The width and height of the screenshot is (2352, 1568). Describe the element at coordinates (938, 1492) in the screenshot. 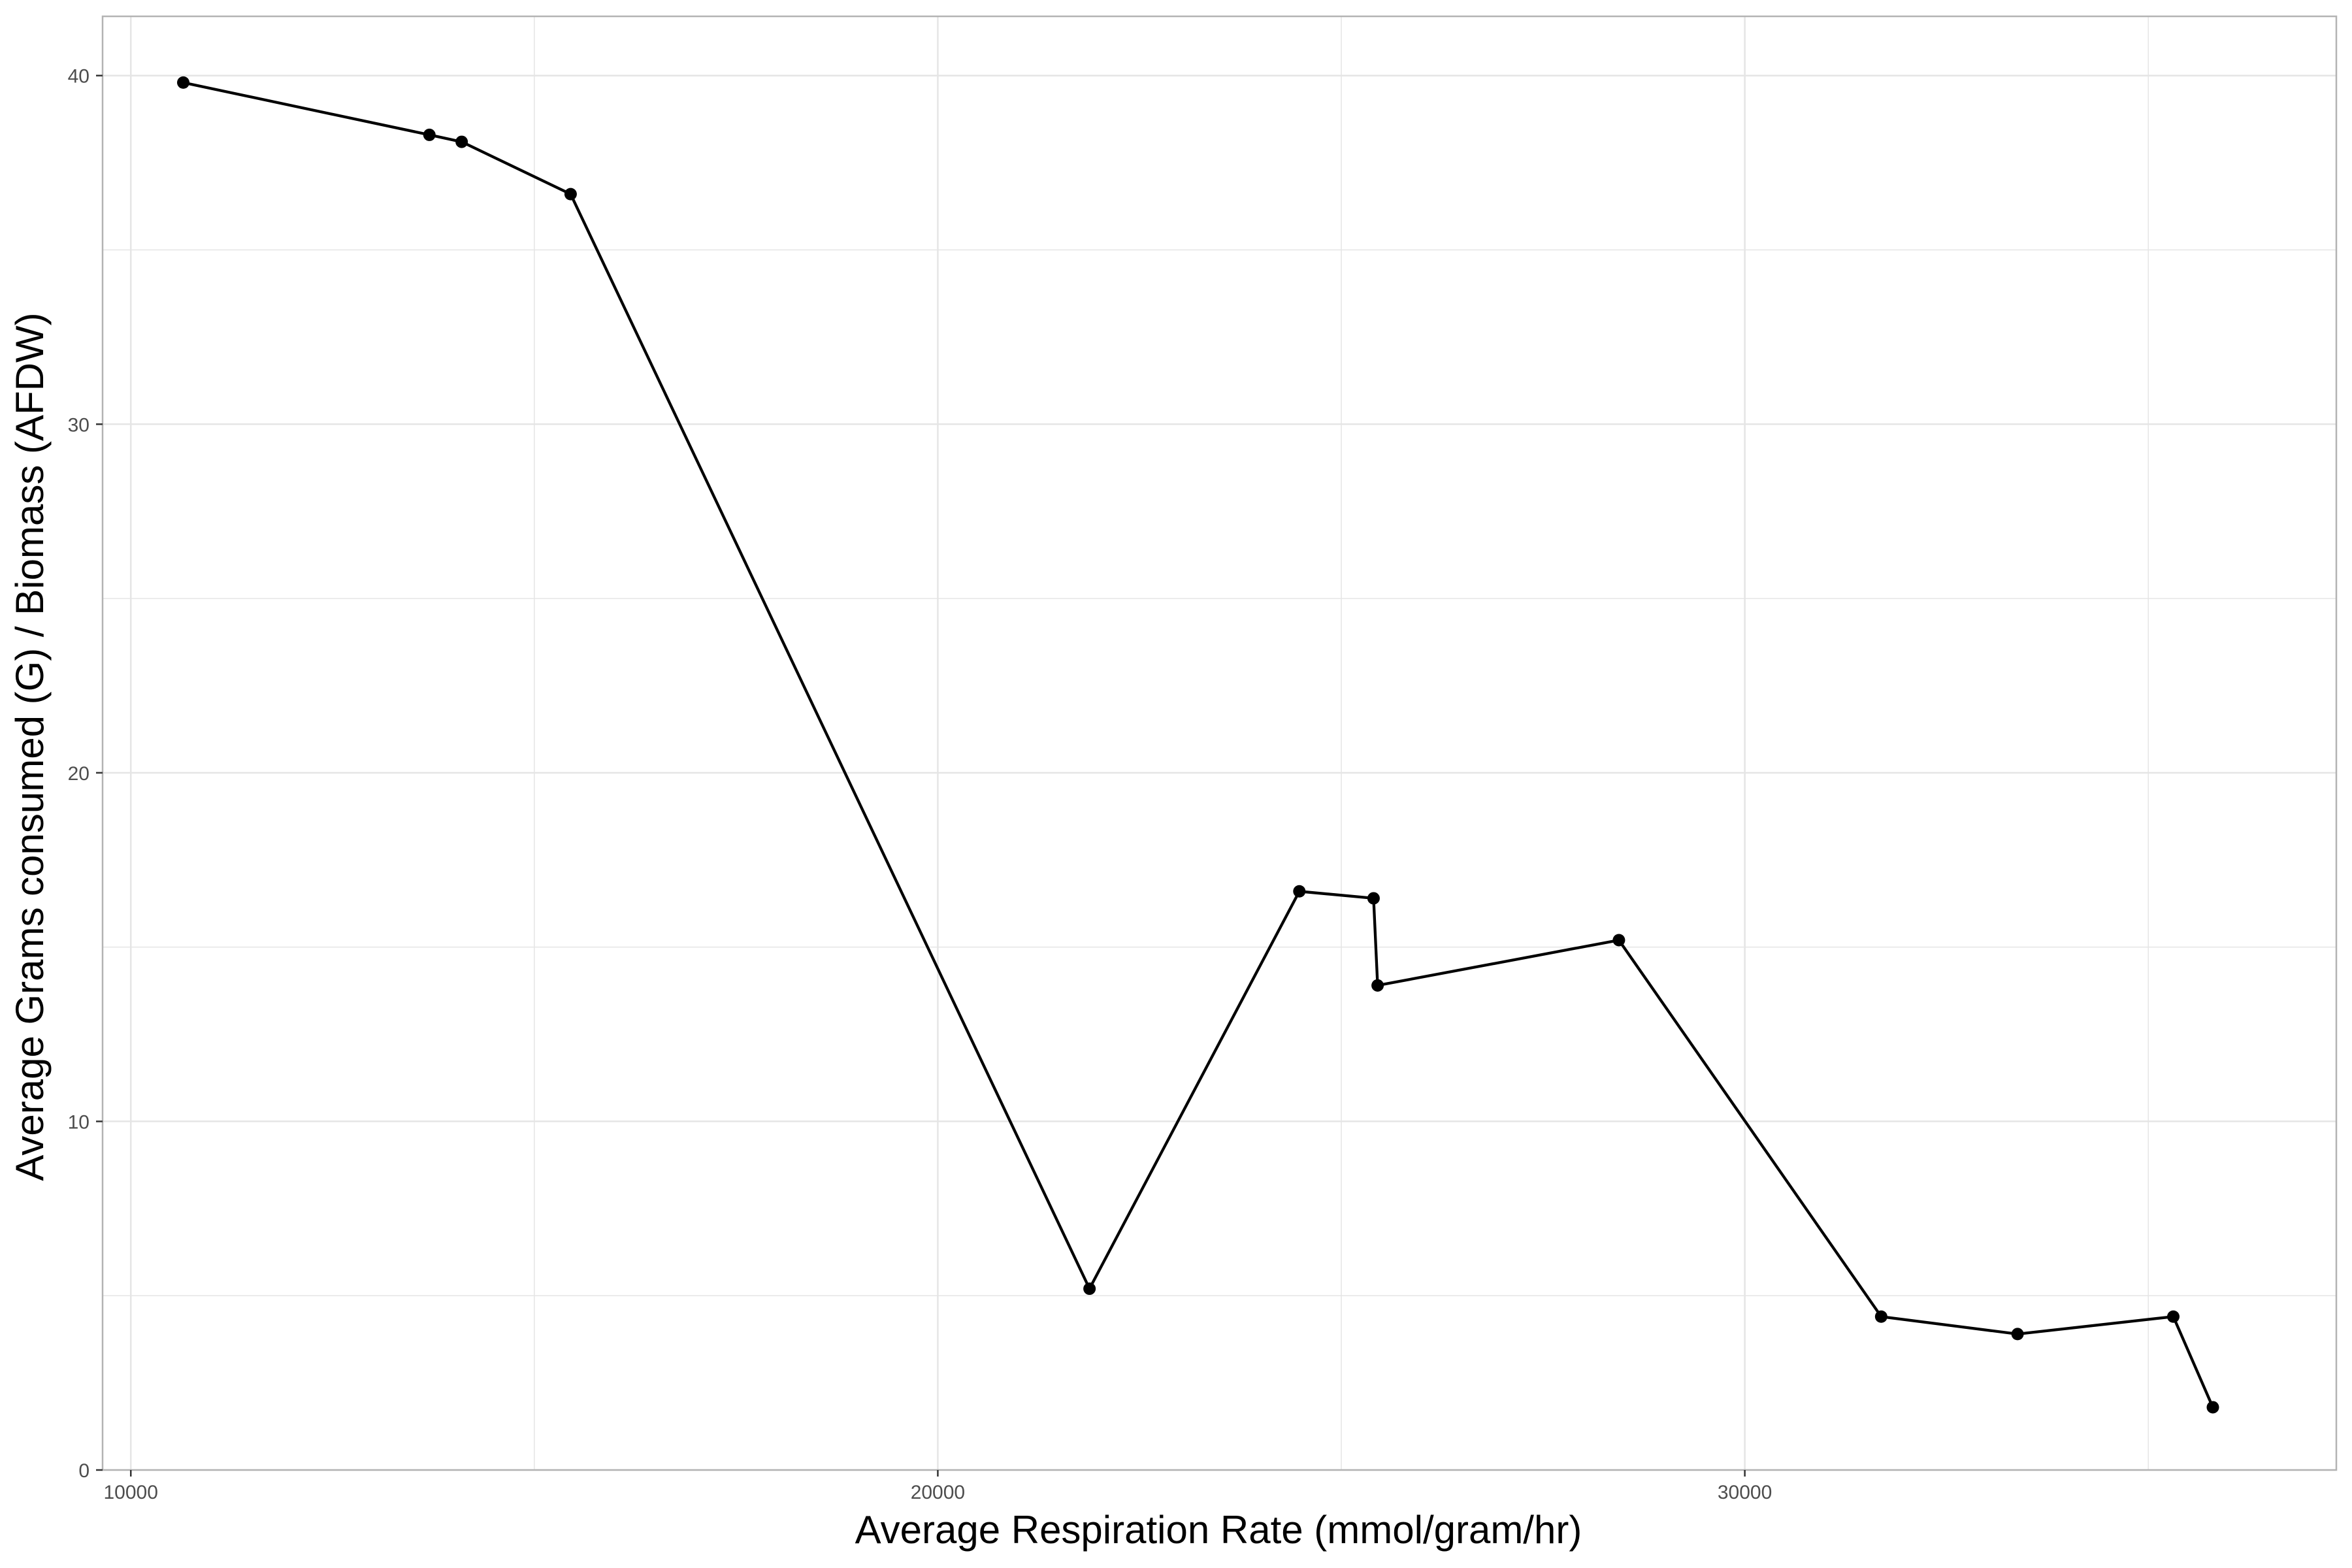

I see `x-tick-label: 20000` at that location.